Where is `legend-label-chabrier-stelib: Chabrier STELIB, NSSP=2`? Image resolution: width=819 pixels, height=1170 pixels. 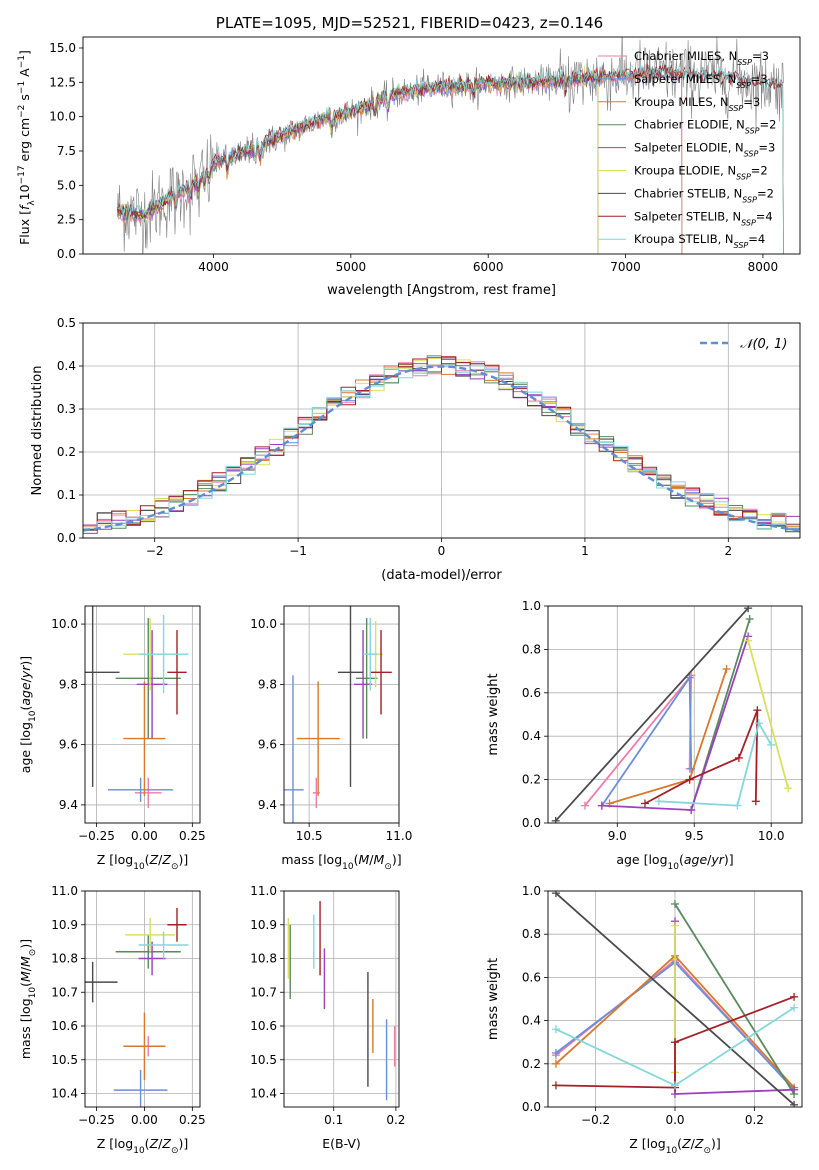
legend-label-chabrier-stelib: Chabrier STELIB, NSSP=2 is located at coordinates (704, 195).